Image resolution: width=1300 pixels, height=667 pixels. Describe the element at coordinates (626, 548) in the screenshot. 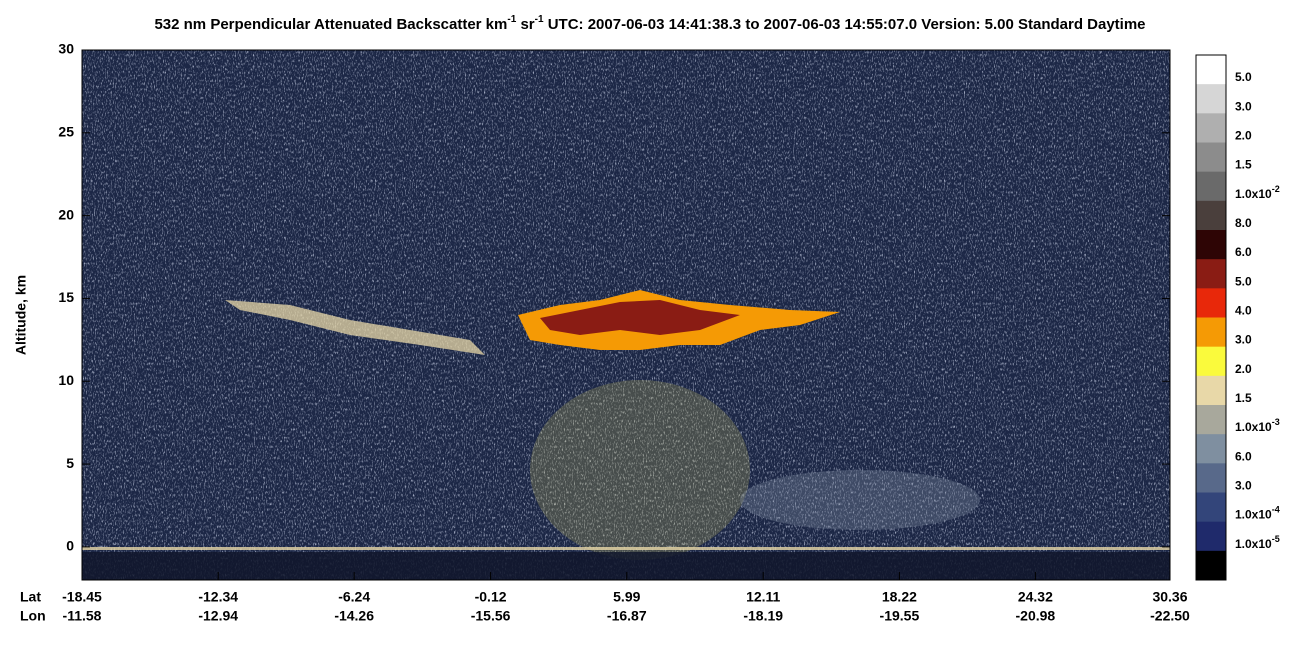

I see `surface-return` at that location.